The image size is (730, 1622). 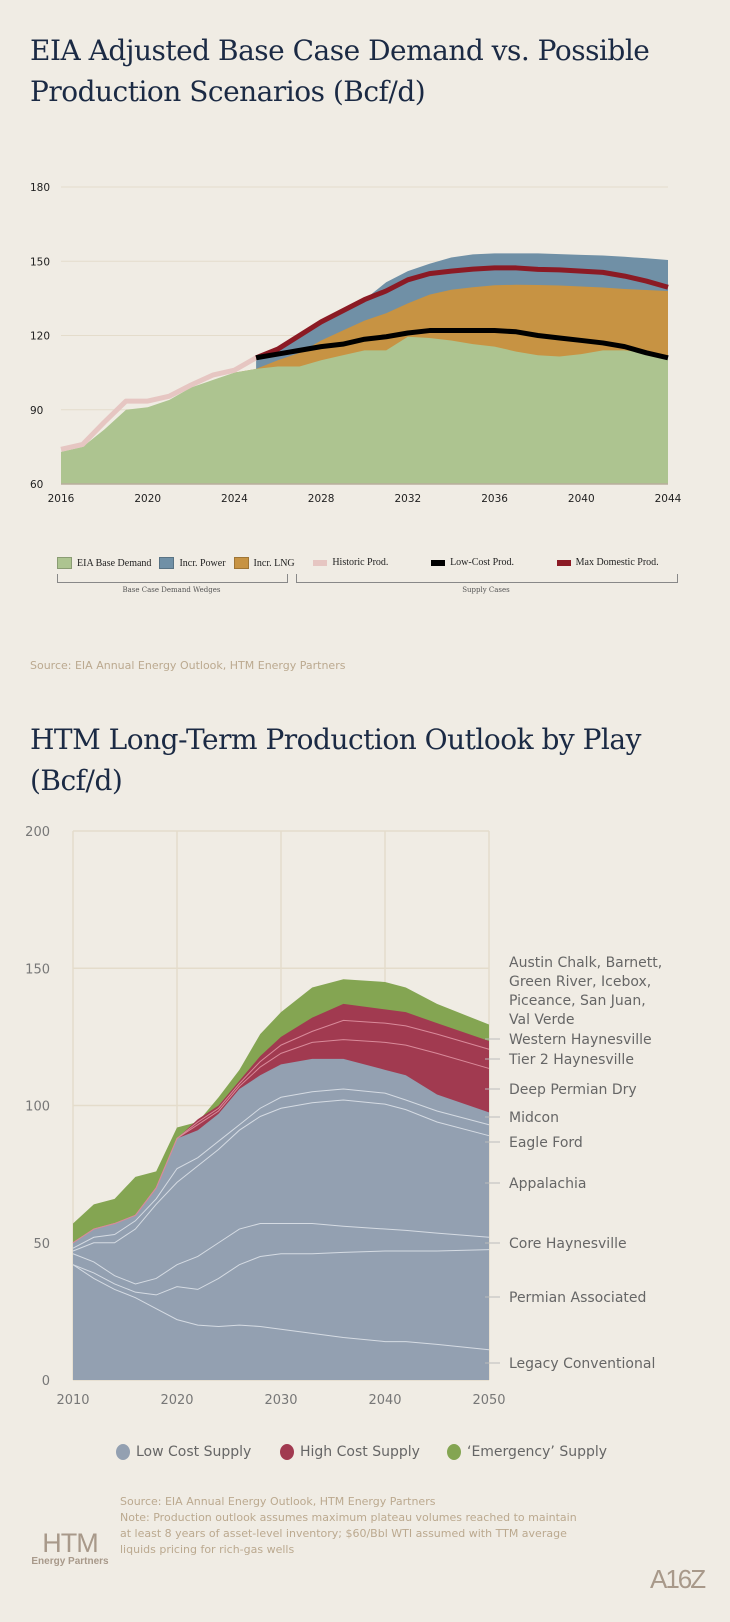 What do you see at coordinates (585, 963) in the screenshot?
I see `series-label-austin-chalk-group: Austin Chalk, Barnett,` at bounding box center [585, 963].